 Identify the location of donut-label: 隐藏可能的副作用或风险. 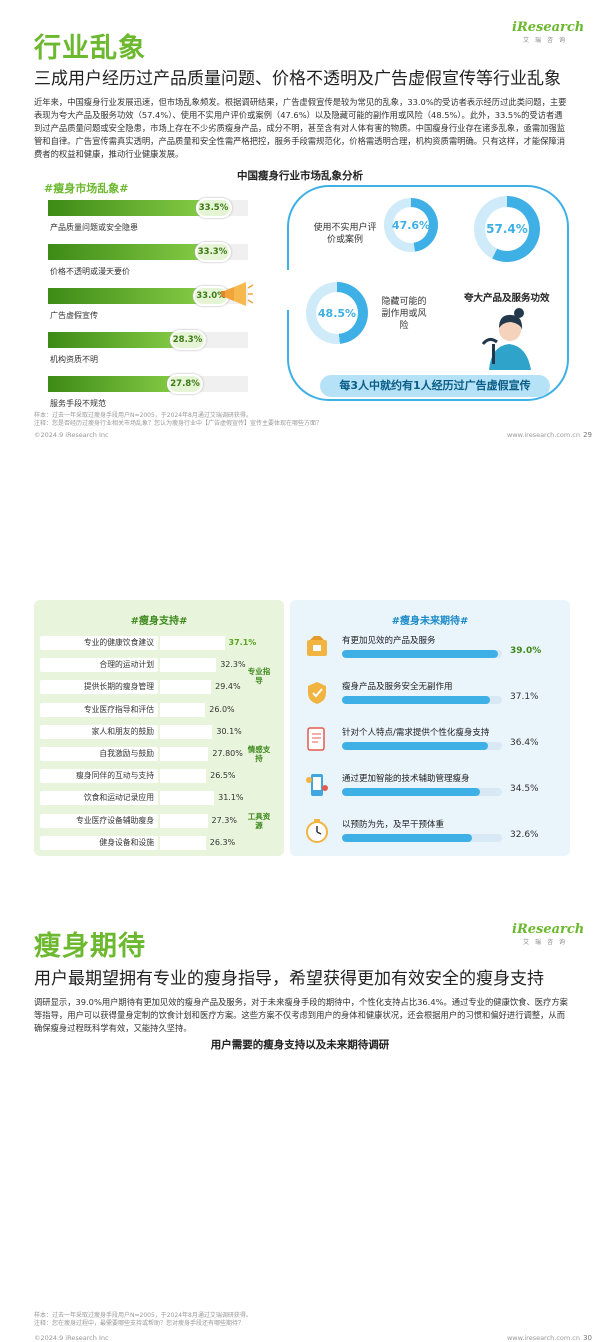
(404, 314).